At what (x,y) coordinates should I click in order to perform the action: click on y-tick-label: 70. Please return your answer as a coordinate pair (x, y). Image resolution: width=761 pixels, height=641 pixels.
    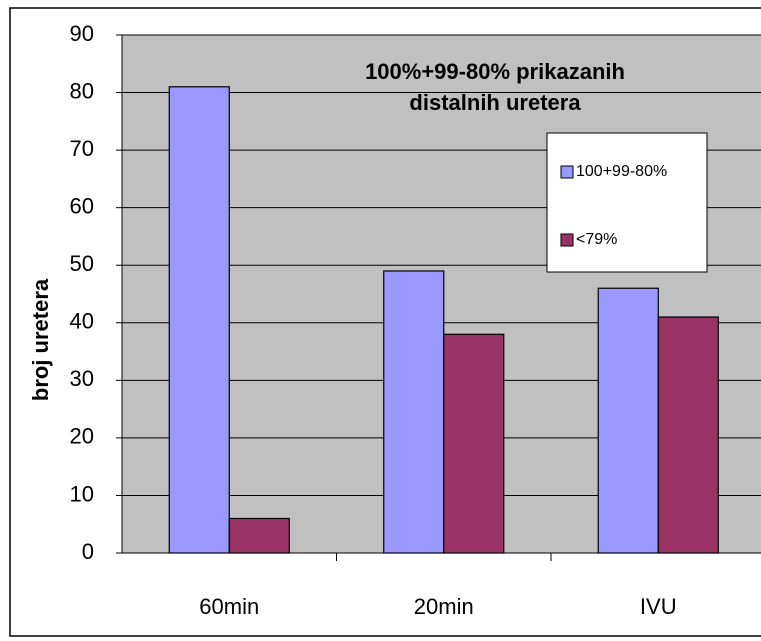
    Looking at the image, I should click on (82, 148).